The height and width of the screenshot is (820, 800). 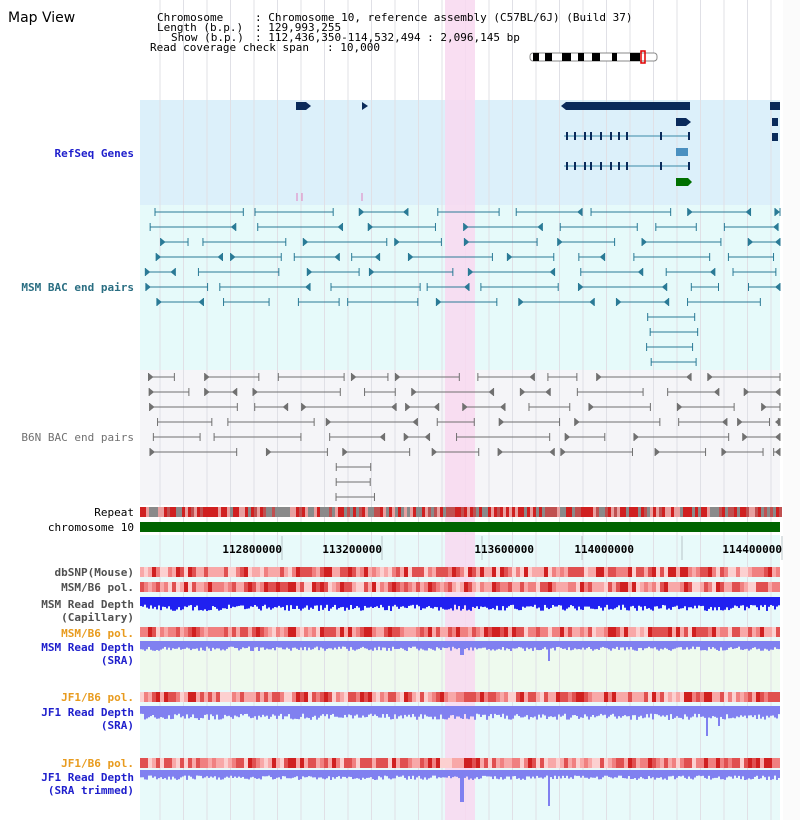 I want to click on track-label-jf1-b6-pol-2: JF1/B6 pol., so click(x=97, y=763).